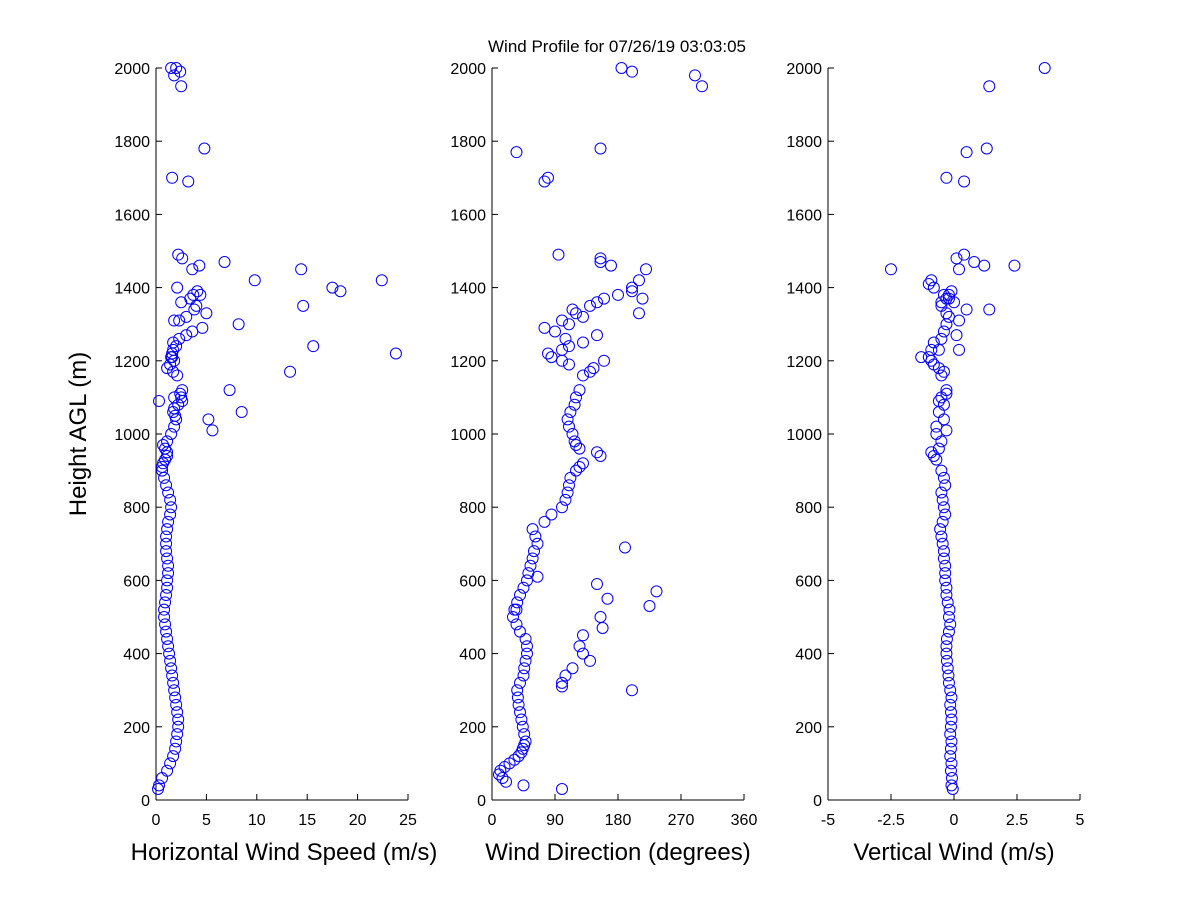 Image resolution: width=1200 pixels, height=900 pixels. What do you see at coordinates (968, 429) in the screenshot?
I see `series-vertical` at bounding box center [968, 429].